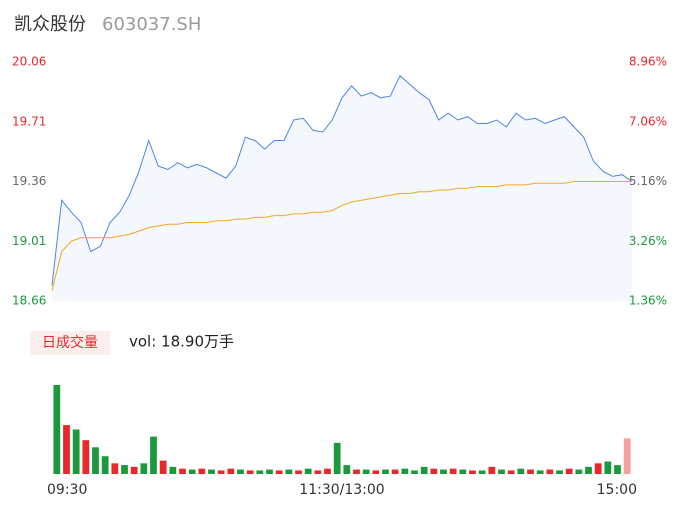 Image resolution: width=686 pixels, height=528 pixels. Describe the element at coordinates (67, 490) in the screenshot. I see `x-tick-label: 09:30` at that location.